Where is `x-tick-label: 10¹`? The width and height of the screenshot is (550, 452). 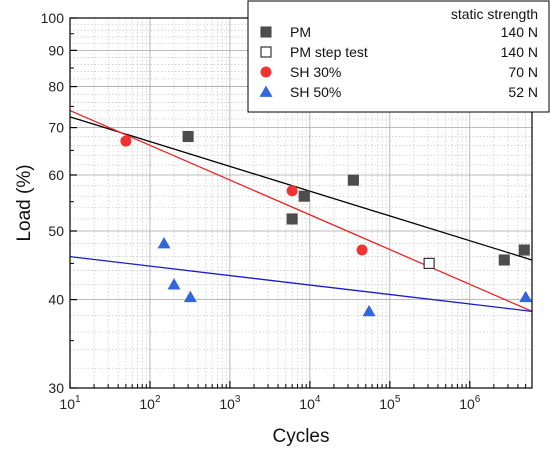
x-tick-label: 10¹ is located at coordinates (70, 403).